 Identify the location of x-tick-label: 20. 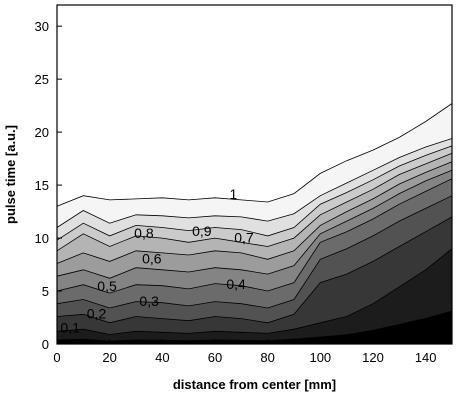
(109, 357).